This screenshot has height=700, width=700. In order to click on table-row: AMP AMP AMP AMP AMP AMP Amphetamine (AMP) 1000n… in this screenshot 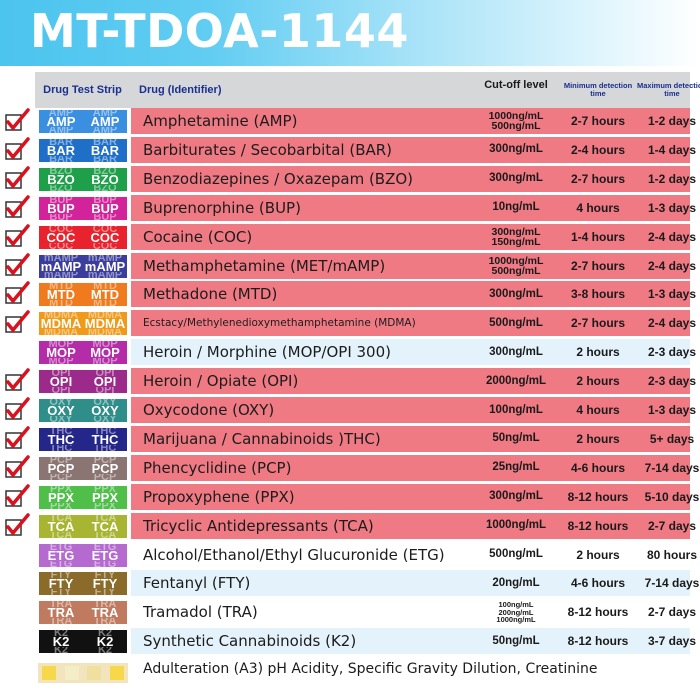, I will do `click(350, 121)`.